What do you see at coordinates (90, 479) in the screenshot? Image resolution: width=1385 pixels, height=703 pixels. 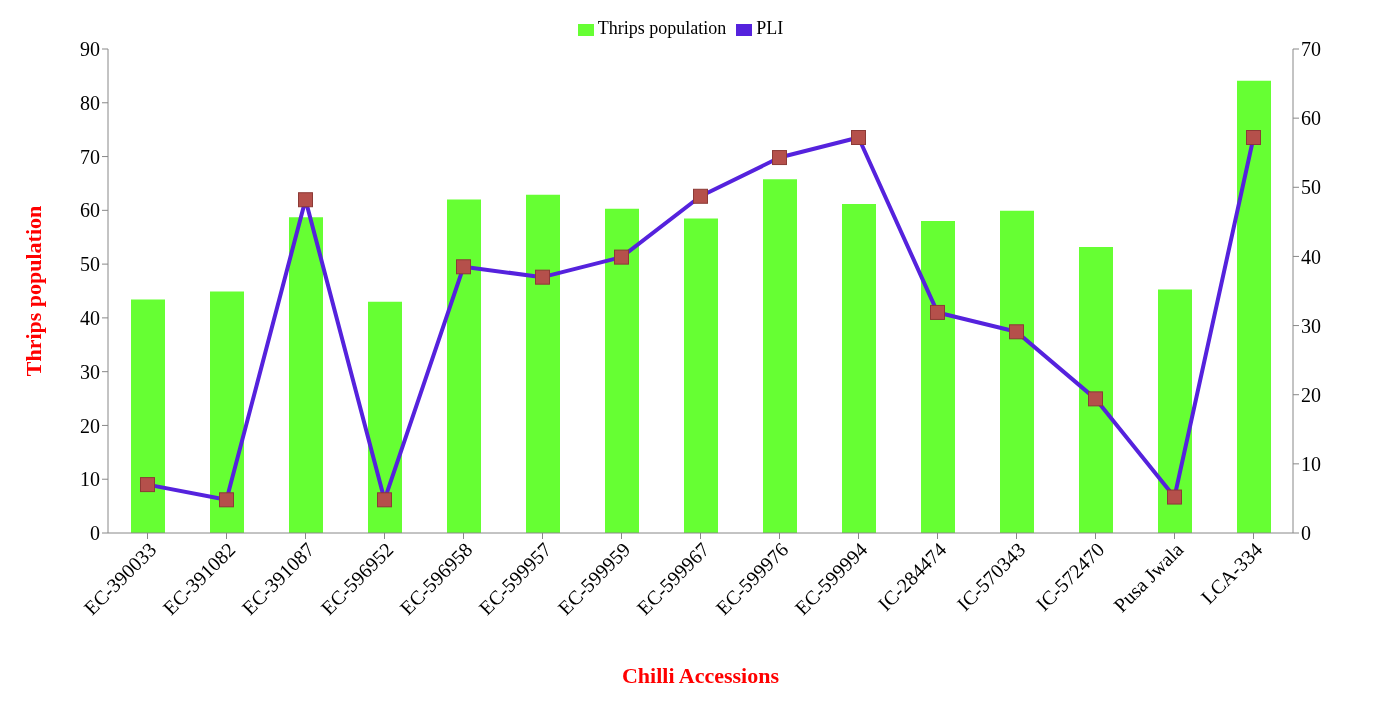 I see `y-tick-label: 10` at bounding box center [90, 479].